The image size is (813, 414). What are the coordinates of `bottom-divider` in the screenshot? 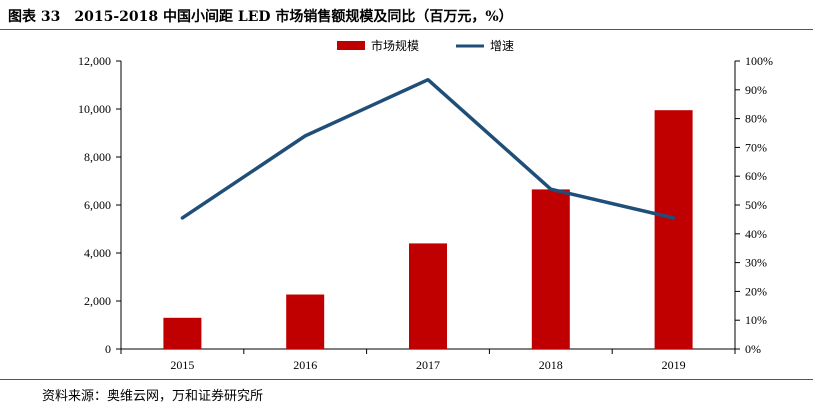 It's located at (406, 379).